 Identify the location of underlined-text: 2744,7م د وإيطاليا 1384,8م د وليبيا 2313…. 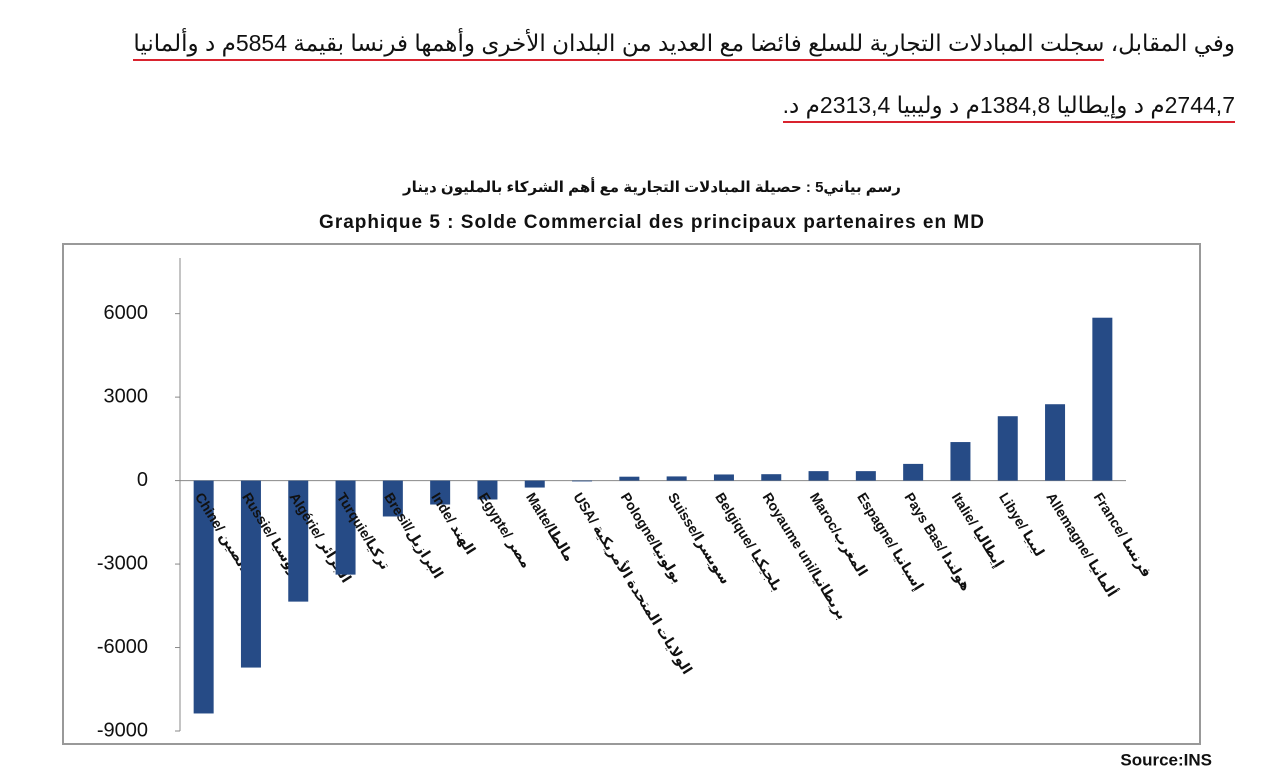
(1008, 107).